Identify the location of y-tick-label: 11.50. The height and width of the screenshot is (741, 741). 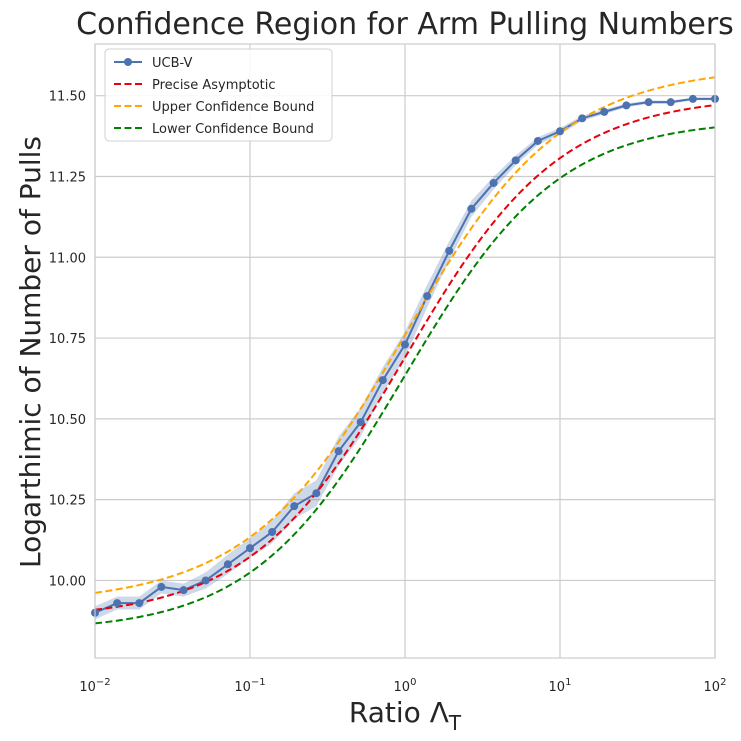
(67, 97).